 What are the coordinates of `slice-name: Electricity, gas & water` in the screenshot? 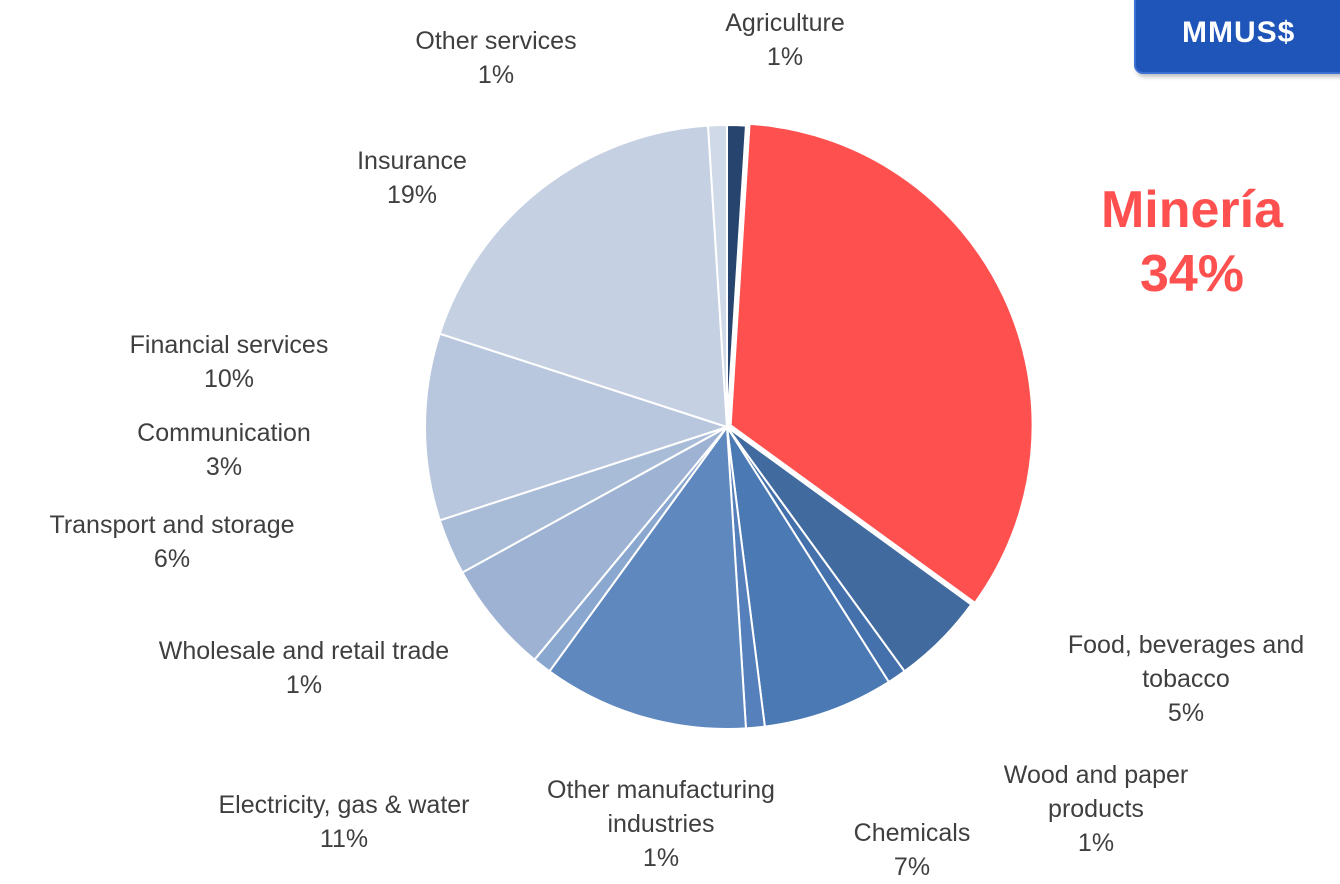 It's located at (344, 805).